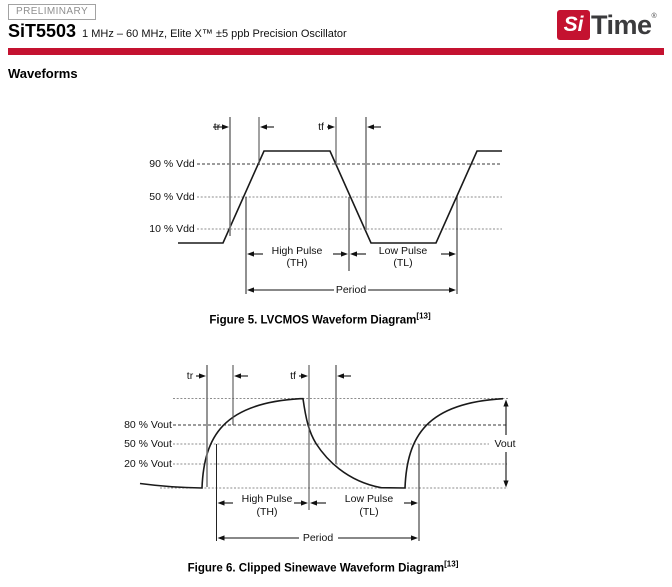  What do you see at coordinates (340, 205) in the screenshot?
I see `lvcmos-diagram` at bounding box center [340, 205].